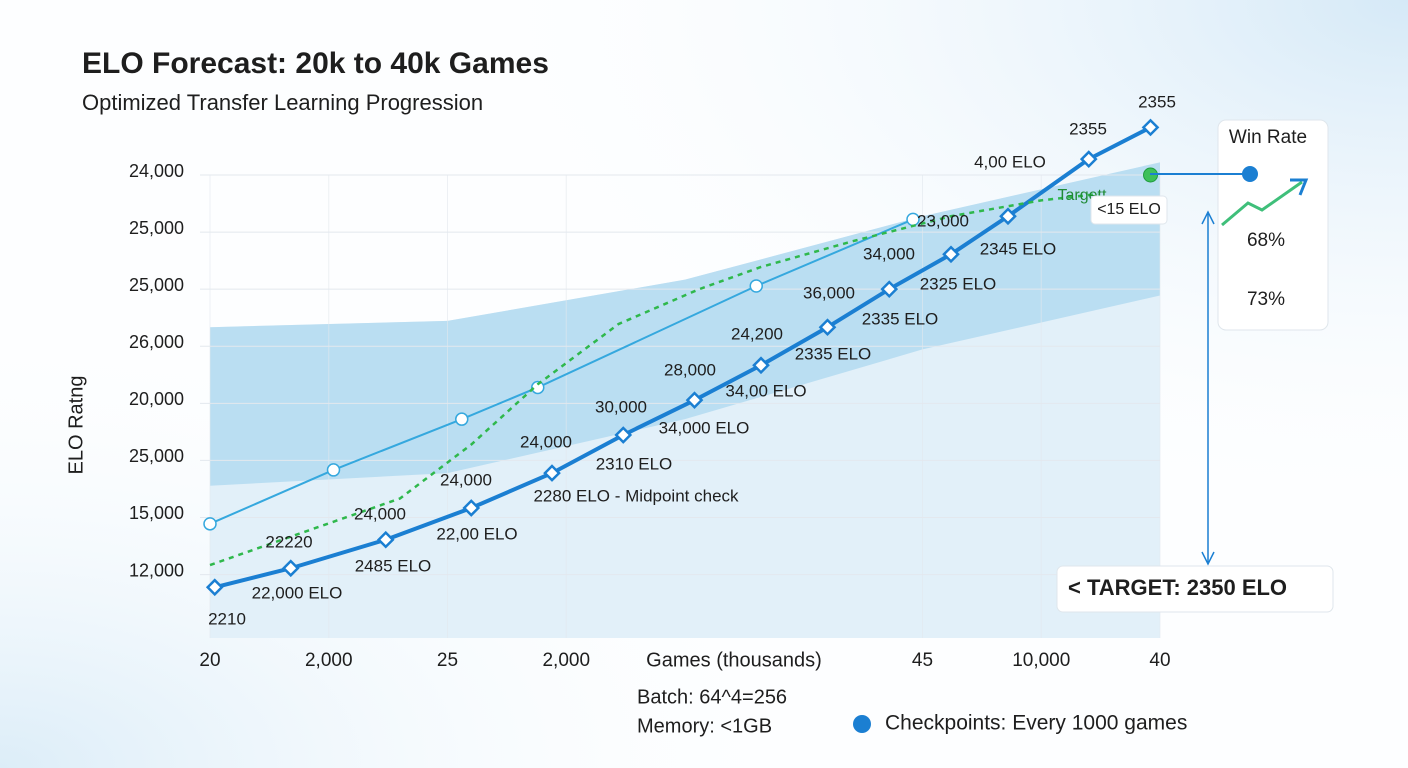  I want to click on annotation: <15 ELO, so click(1129, 209).